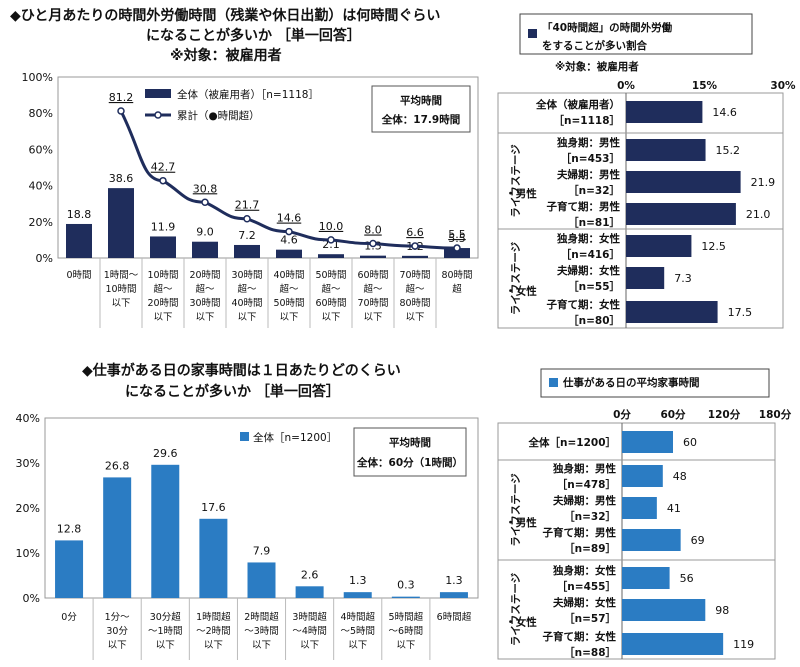 Image resolution: width=800 pixels, height=667 pixels. I want to click on chart2-bar-value-label: 21.0, so click(758, 214).